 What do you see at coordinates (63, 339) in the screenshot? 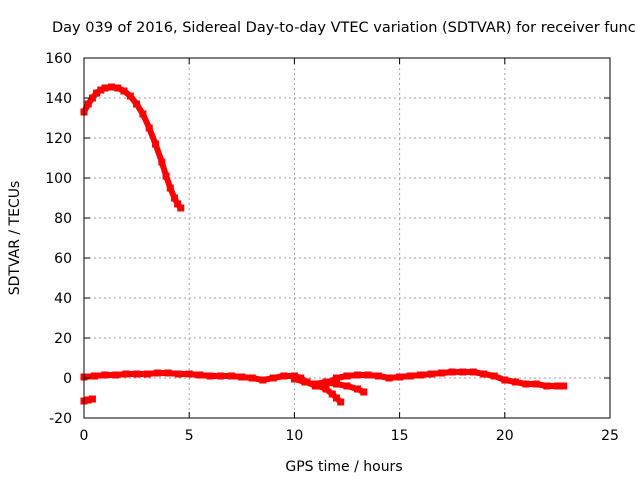
I see `y-tick-label: 20` at bounding box center [63, 339].